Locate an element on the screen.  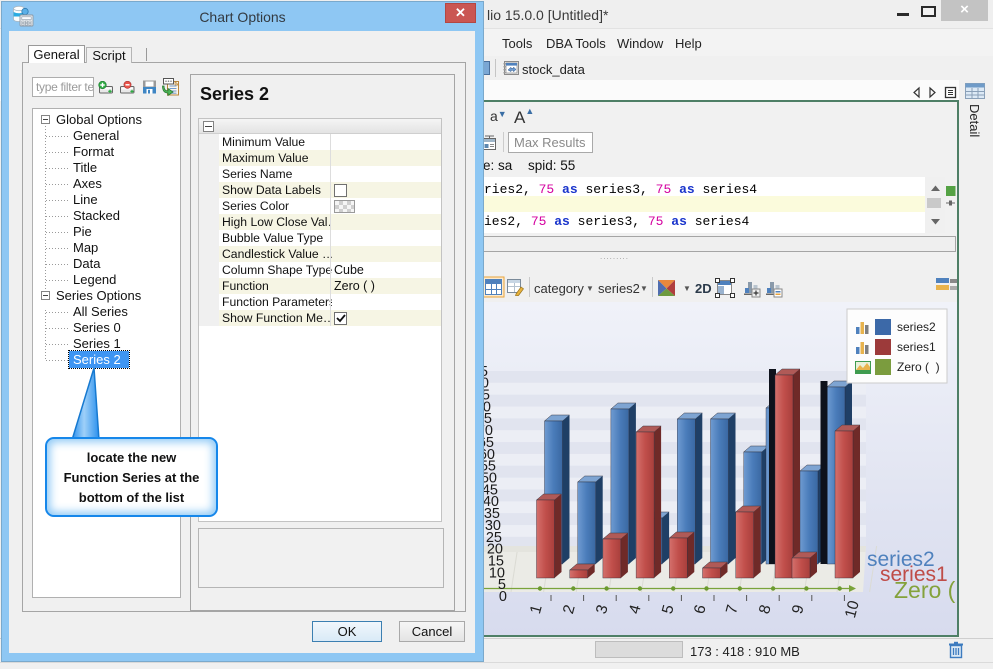
svg-text: Zero ( ) is located at coordinates (918, 367).